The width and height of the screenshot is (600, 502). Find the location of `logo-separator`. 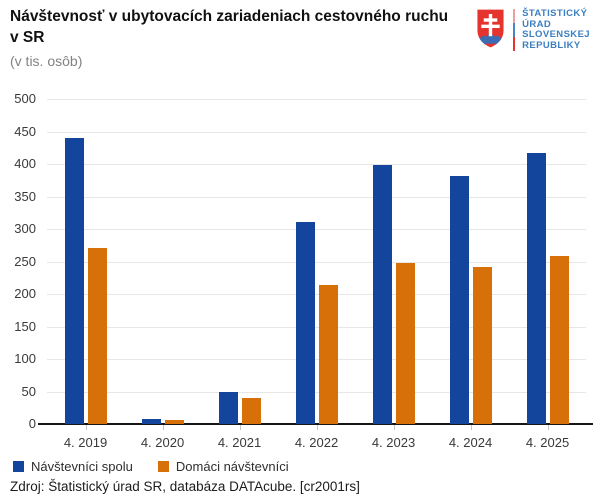

logo-separator is located at coordinates (514, 30).